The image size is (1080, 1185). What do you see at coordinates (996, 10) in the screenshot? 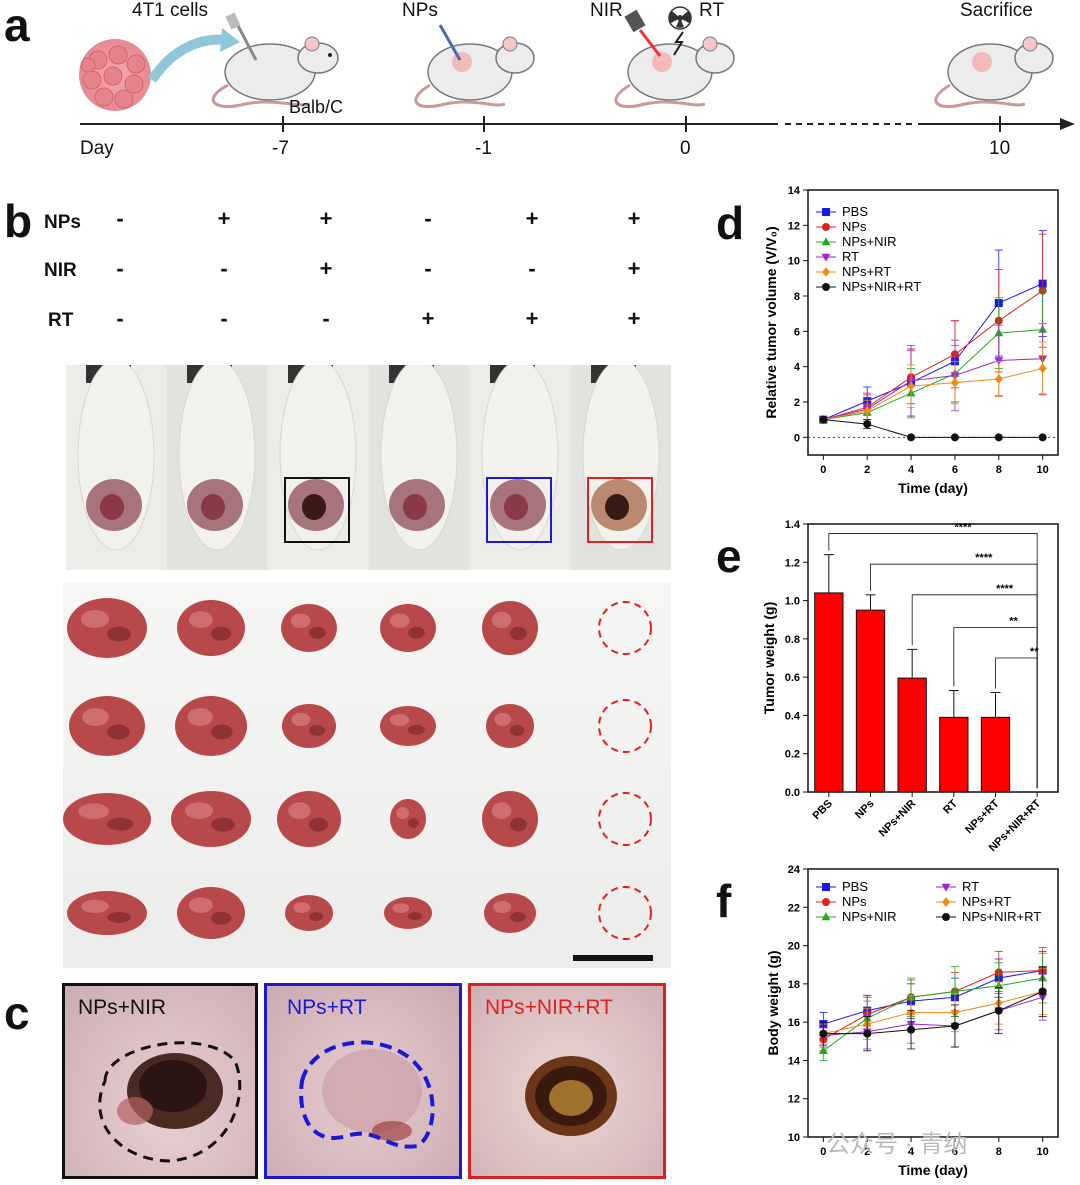
I see `sacrifice-label: Sacrifice` at bounding box center [996, 10].